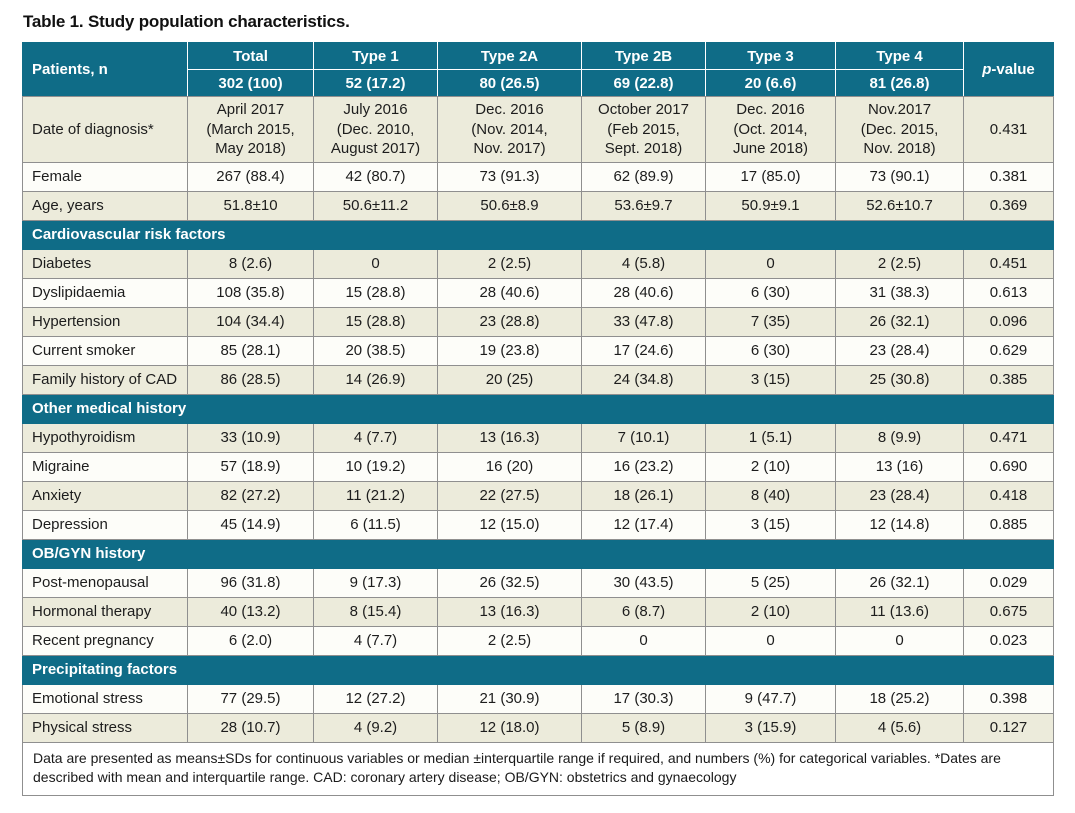 The width and height of the screenshot is (1075, 813). What do you see at coordinates (509, 350) in the screenshot?
I see `value-cell: 19 (23.8)` at bounding box center [509, 350].